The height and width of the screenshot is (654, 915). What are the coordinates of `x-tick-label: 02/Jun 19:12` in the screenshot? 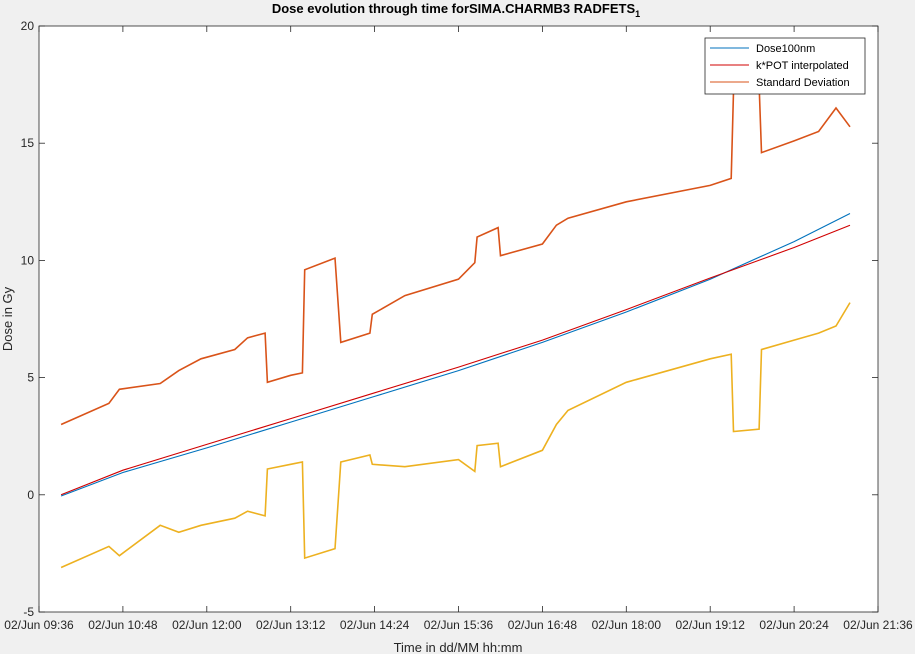 It's located at (710, 625).